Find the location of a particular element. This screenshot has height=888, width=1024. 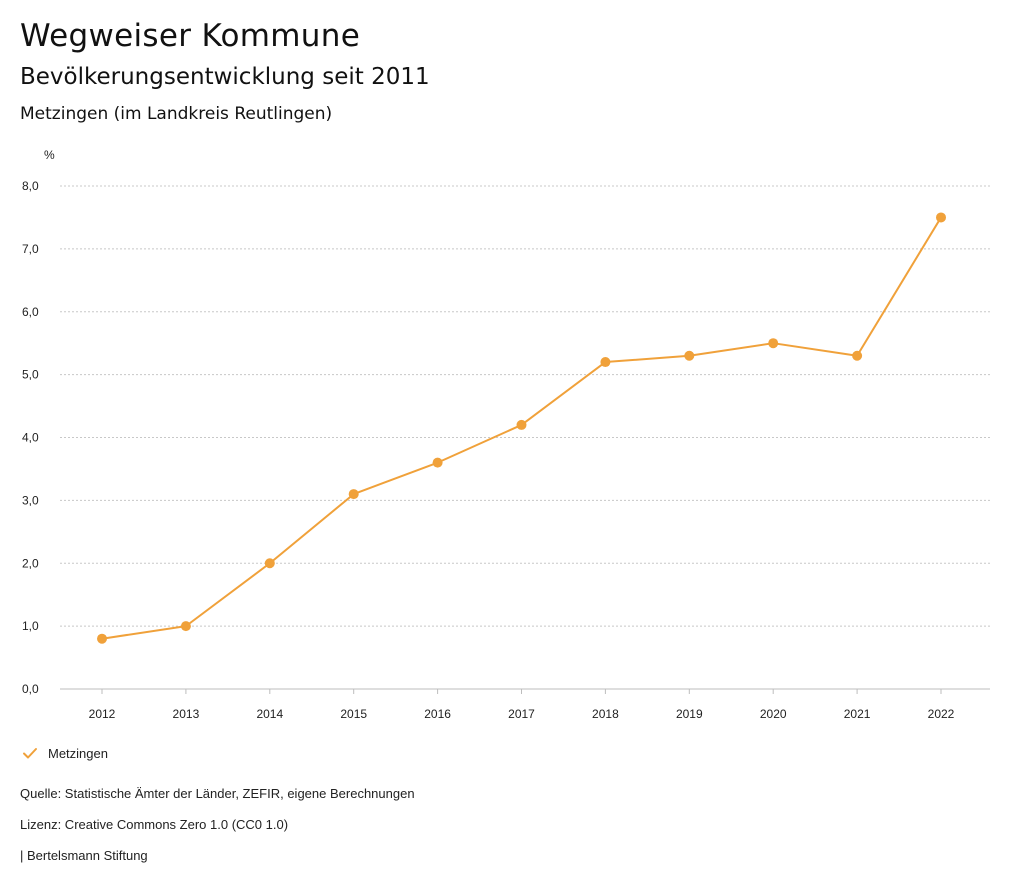

x-tick-label: 2013 is located at coordinates (186, 714).